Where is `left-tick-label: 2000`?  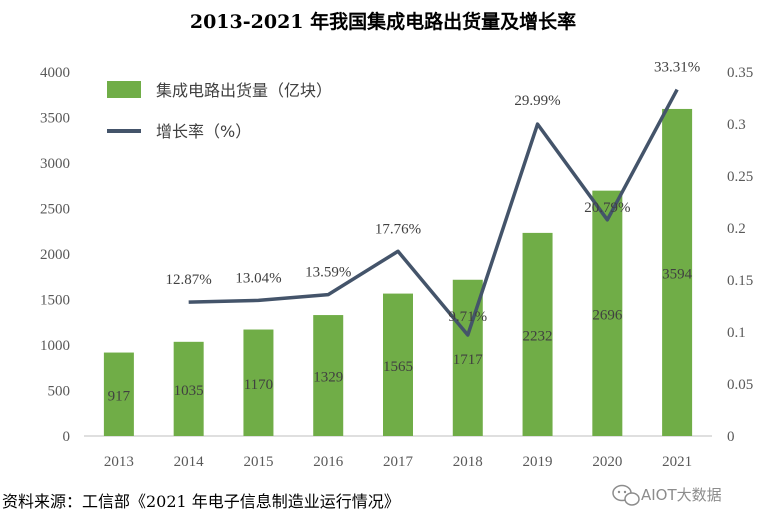
left-tick-label: 2000 is located at coordinates (55, 255).